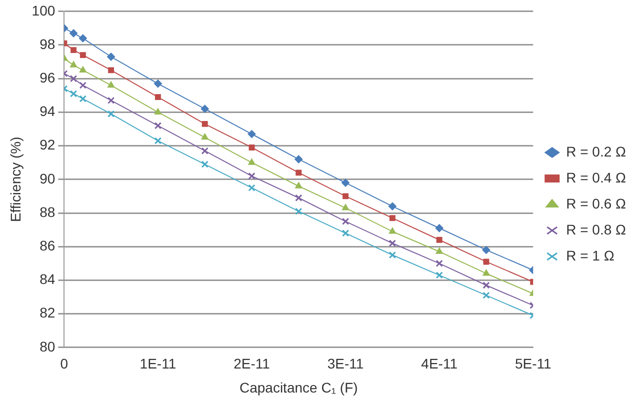 This screenshot has width=644, height=405. I want to click on y-tick-label: 96, so click(48, 77).